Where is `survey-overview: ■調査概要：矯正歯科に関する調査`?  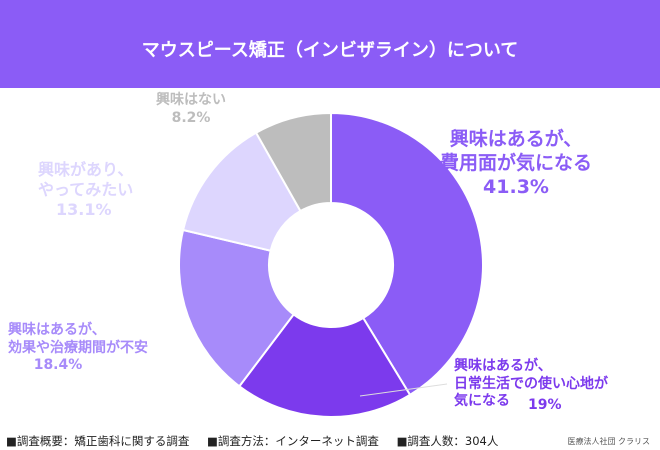 survey-overview: ■調査概要：矯正歯科に関する調査 is located at coordinates (98, 441).